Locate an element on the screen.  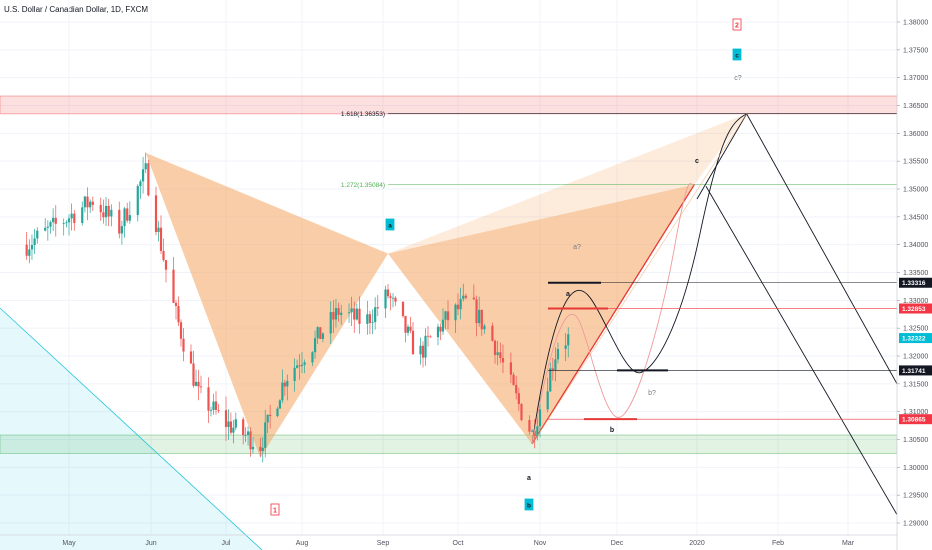
wave-label-b-lower-text: b is located at coordinates (529, 506).